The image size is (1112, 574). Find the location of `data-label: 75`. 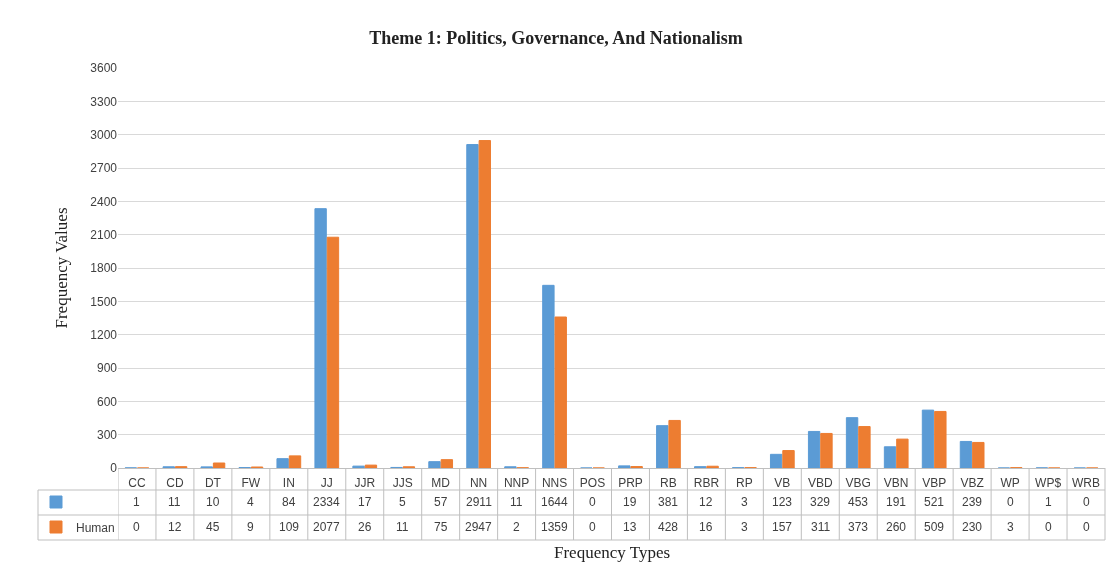

data-label: 75 is located at coordinates (441, 527).